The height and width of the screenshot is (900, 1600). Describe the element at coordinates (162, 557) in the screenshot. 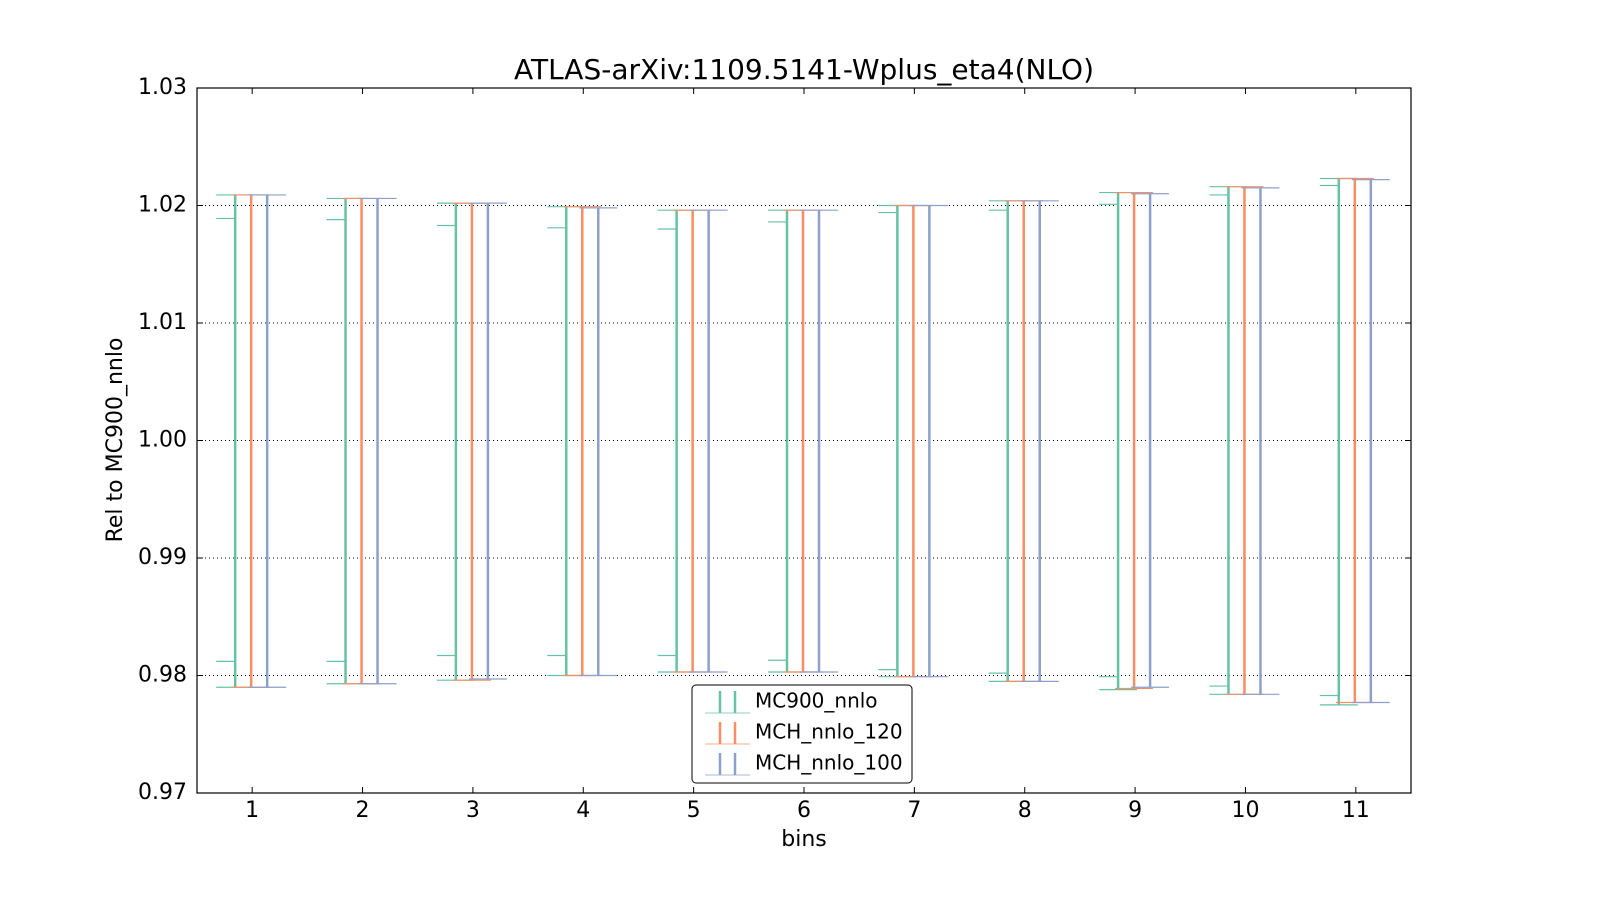

I see `y-tick-label: 0.99` at that location.